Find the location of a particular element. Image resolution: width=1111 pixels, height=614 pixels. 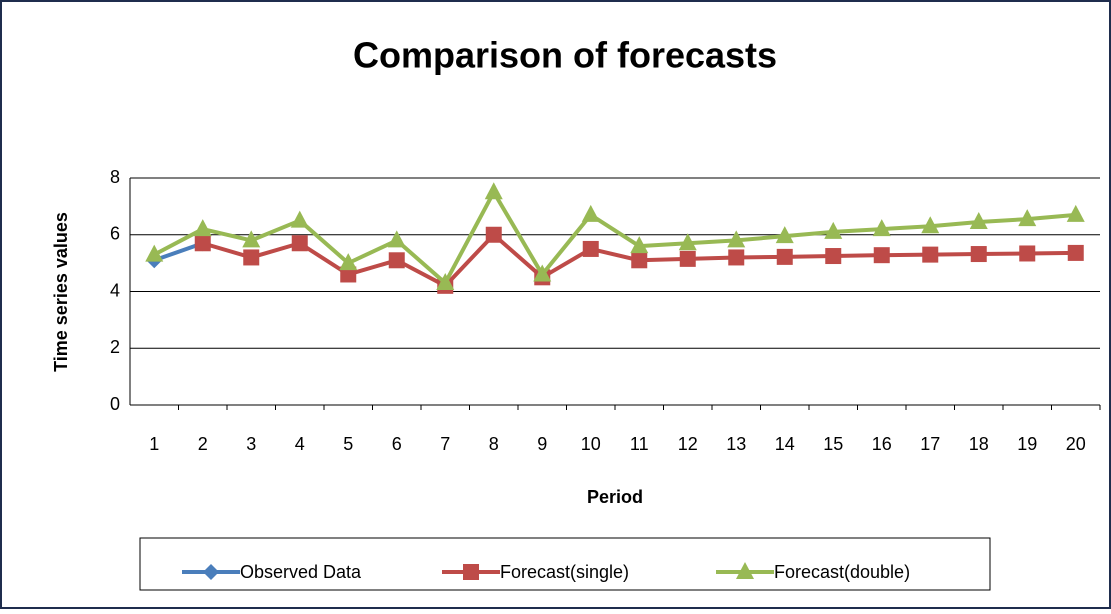

y-tick-label: 8 is located at coordinates (115, 177).